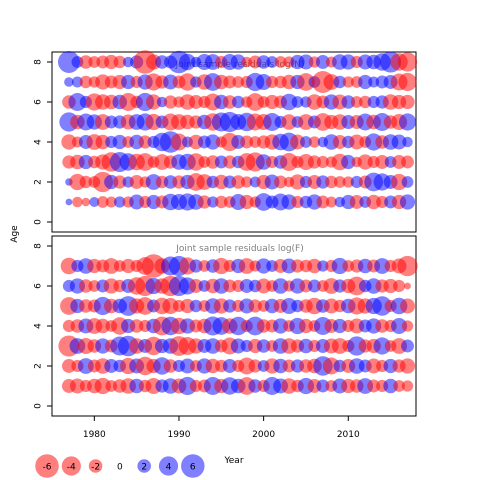 The width and height of the screenshot is (480, 480). I want to click on legend-label: 4, so click(169, 468).